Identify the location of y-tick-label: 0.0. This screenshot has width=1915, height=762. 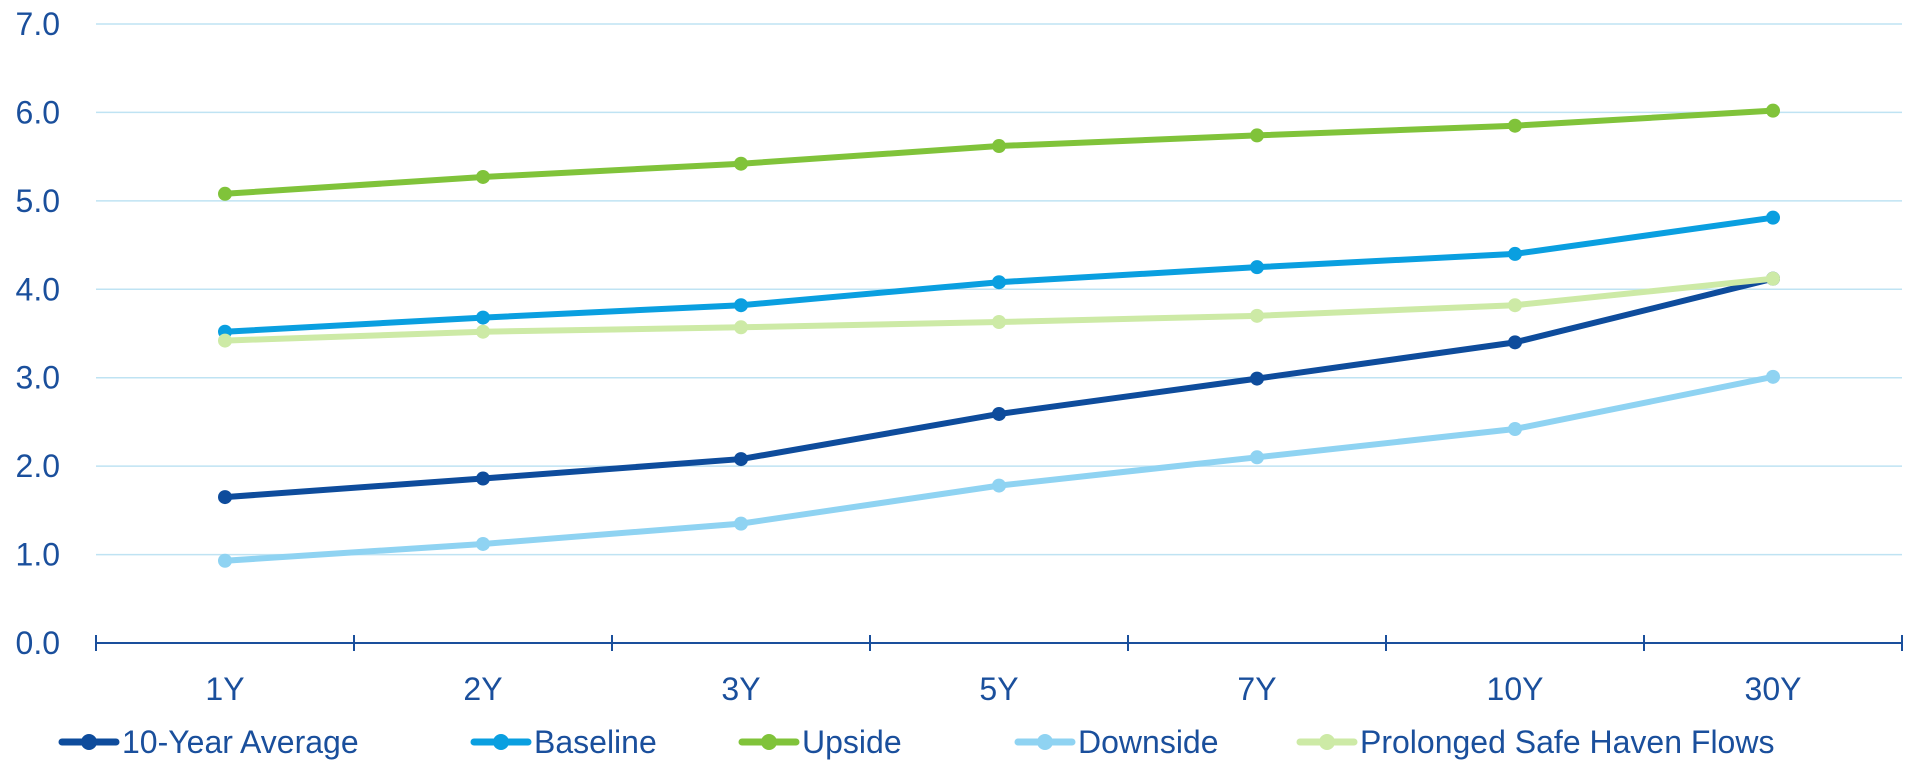
(38, 643).